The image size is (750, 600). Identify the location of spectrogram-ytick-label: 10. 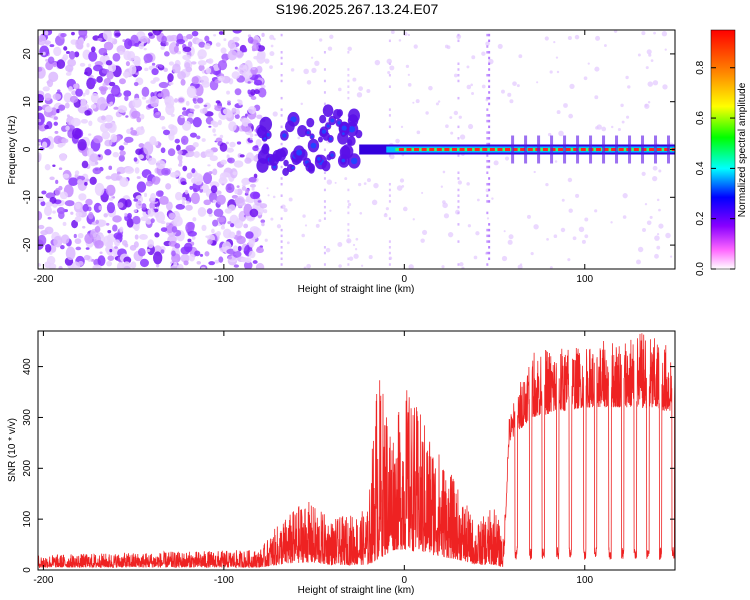
(27, 102).